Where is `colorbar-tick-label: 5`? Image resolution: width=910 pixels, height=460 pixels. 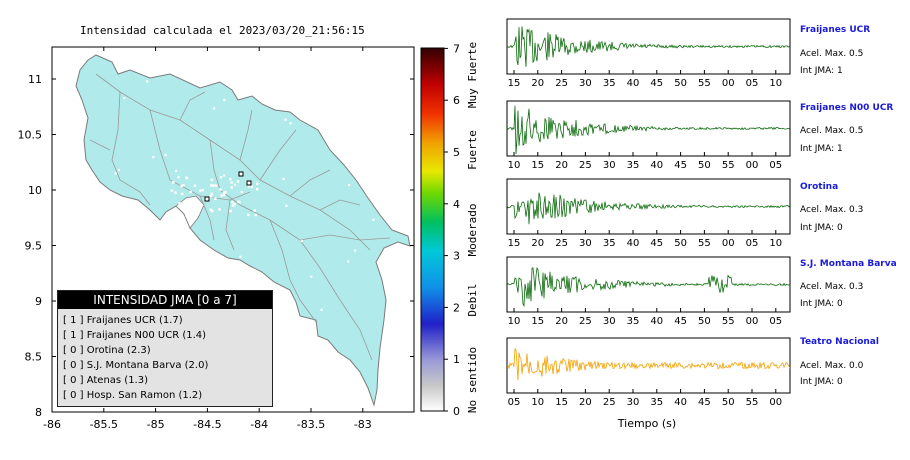 colorbar-tick-label: 5 is located at coordinates (456, 152).